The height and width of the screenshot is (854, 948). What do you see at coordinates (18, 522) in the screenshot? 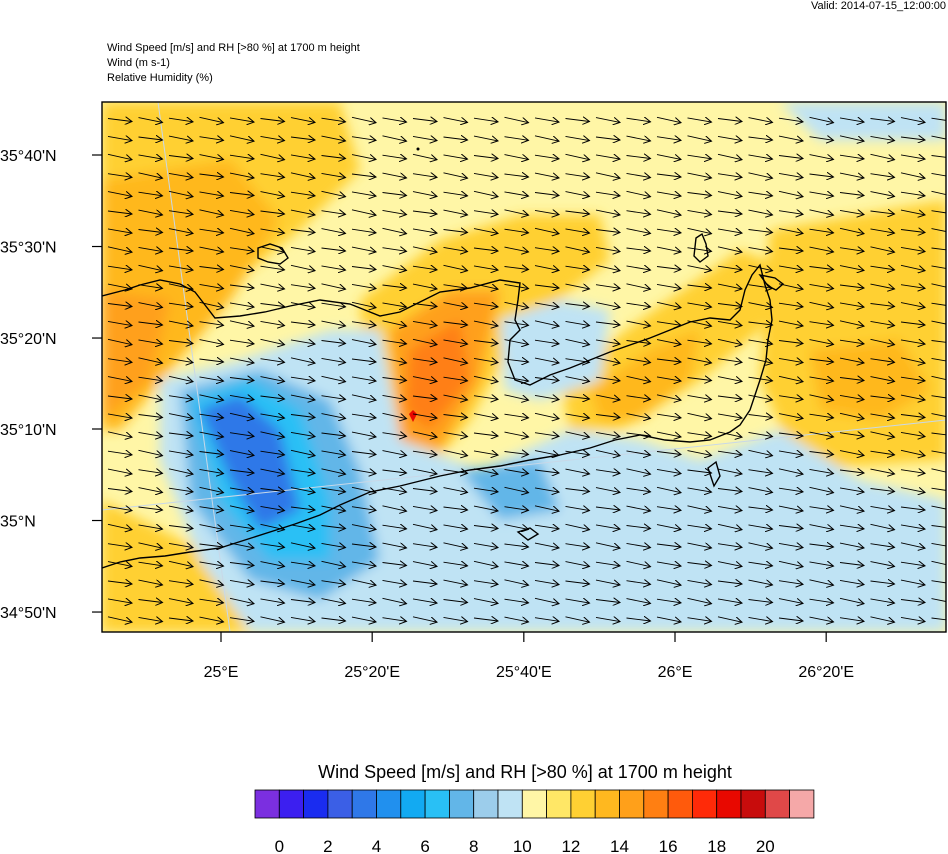
I see `lat-label: 35°N` at bounding box center [18, 522].